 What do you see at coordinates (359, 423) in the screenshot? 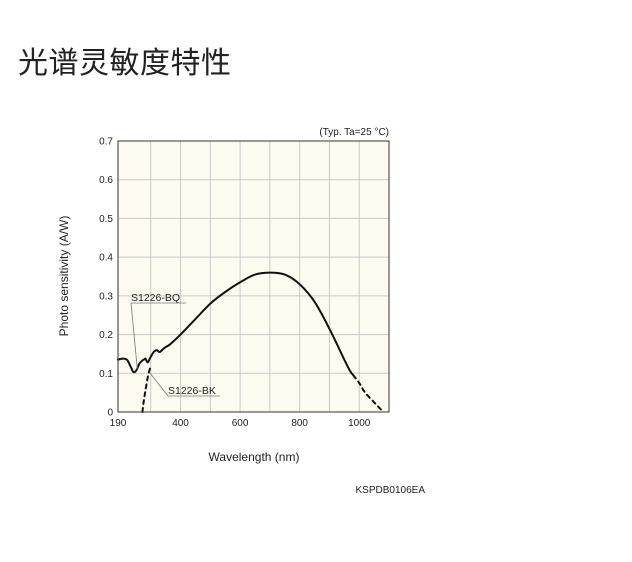
I see `x-tick-label: 1000` at bounding box center [359, 423].